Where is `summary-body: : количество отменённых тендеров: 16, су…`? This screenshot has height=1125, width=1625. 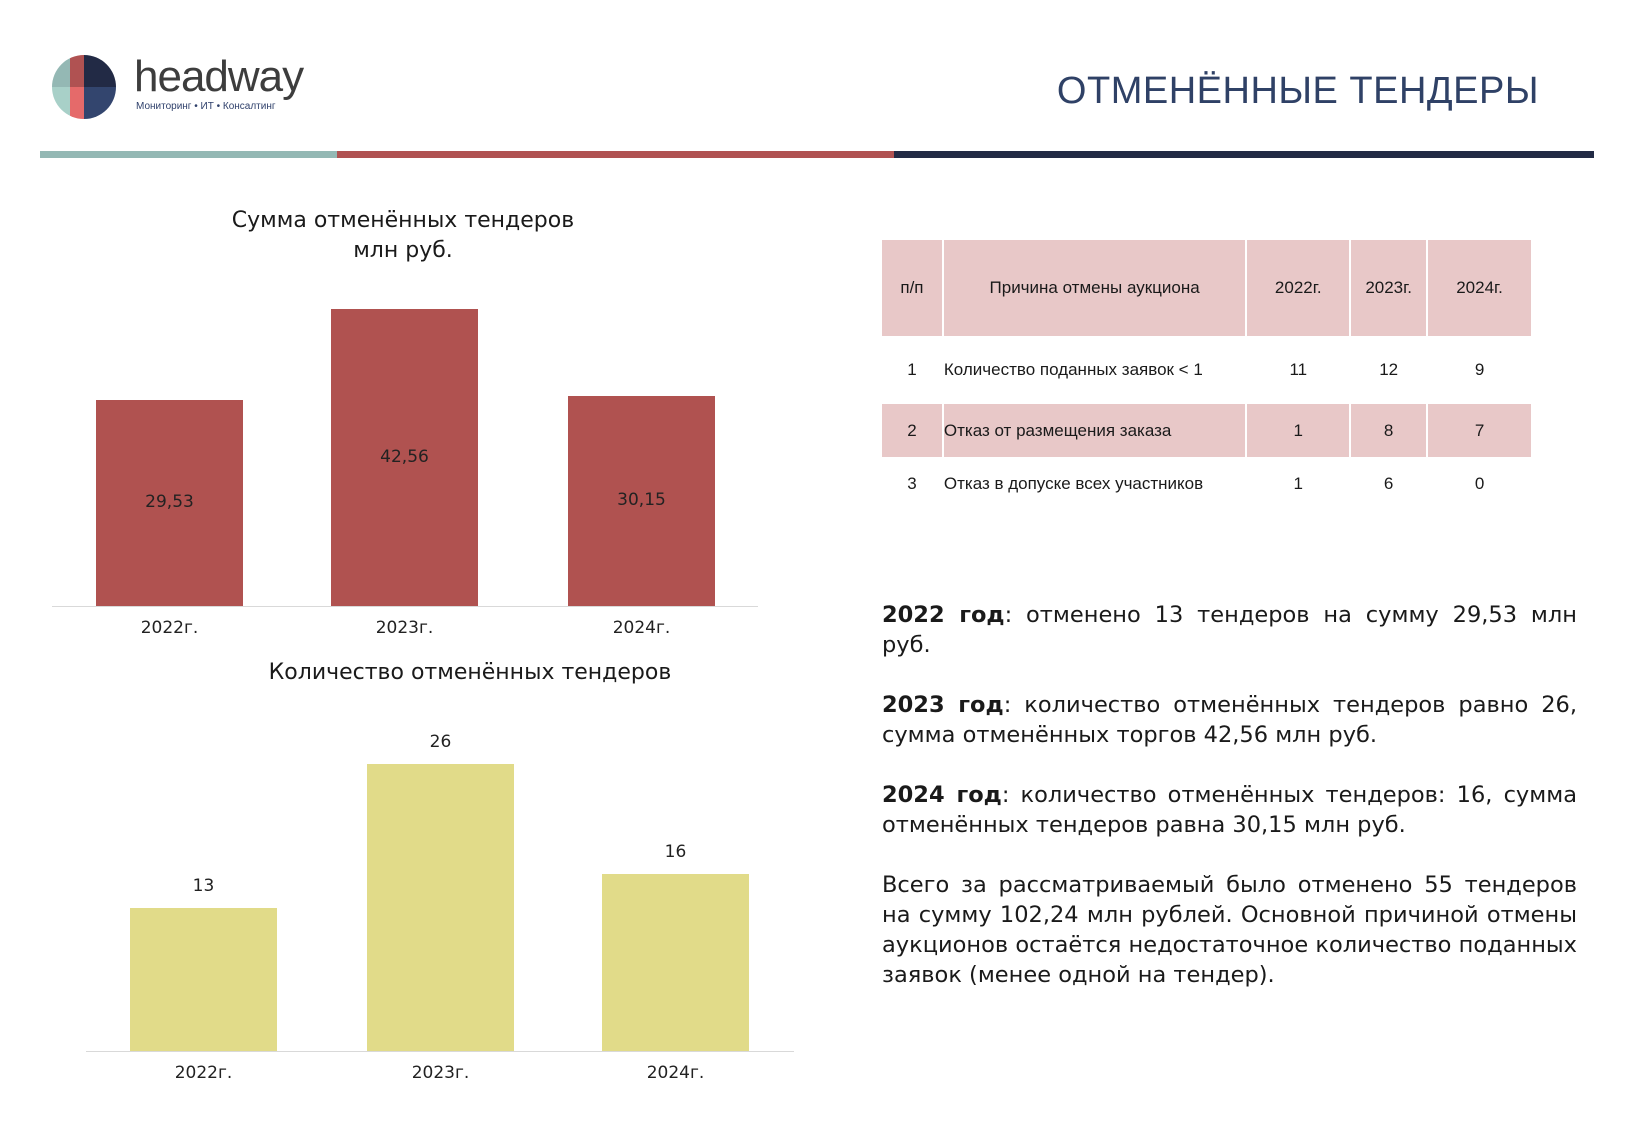 summary-body: : количество отменённых тендеров: 16, су… is located at coordinates (1229, 810).